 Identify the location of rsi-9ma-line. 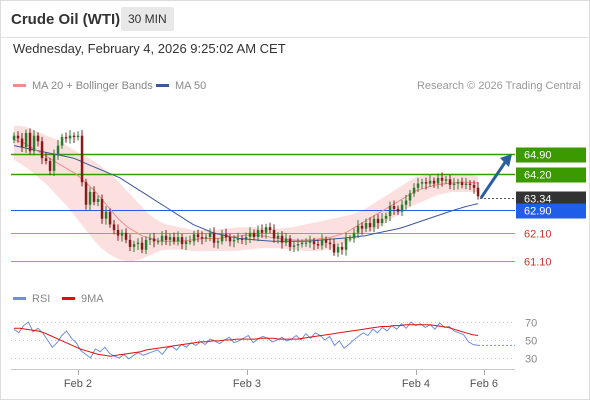
(246, 340).